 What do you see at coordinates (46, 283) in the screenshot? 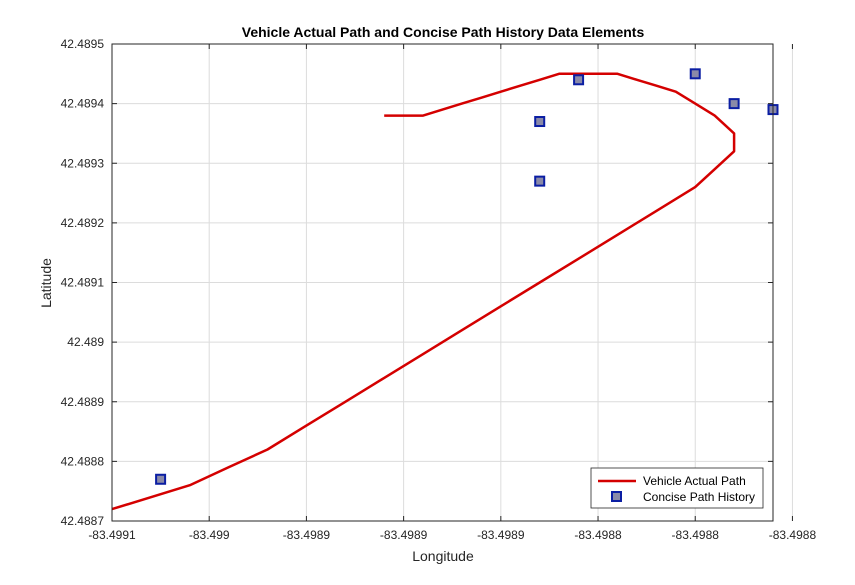
I see `y-axis-label: Latitude` at bounding box center [46, 283].